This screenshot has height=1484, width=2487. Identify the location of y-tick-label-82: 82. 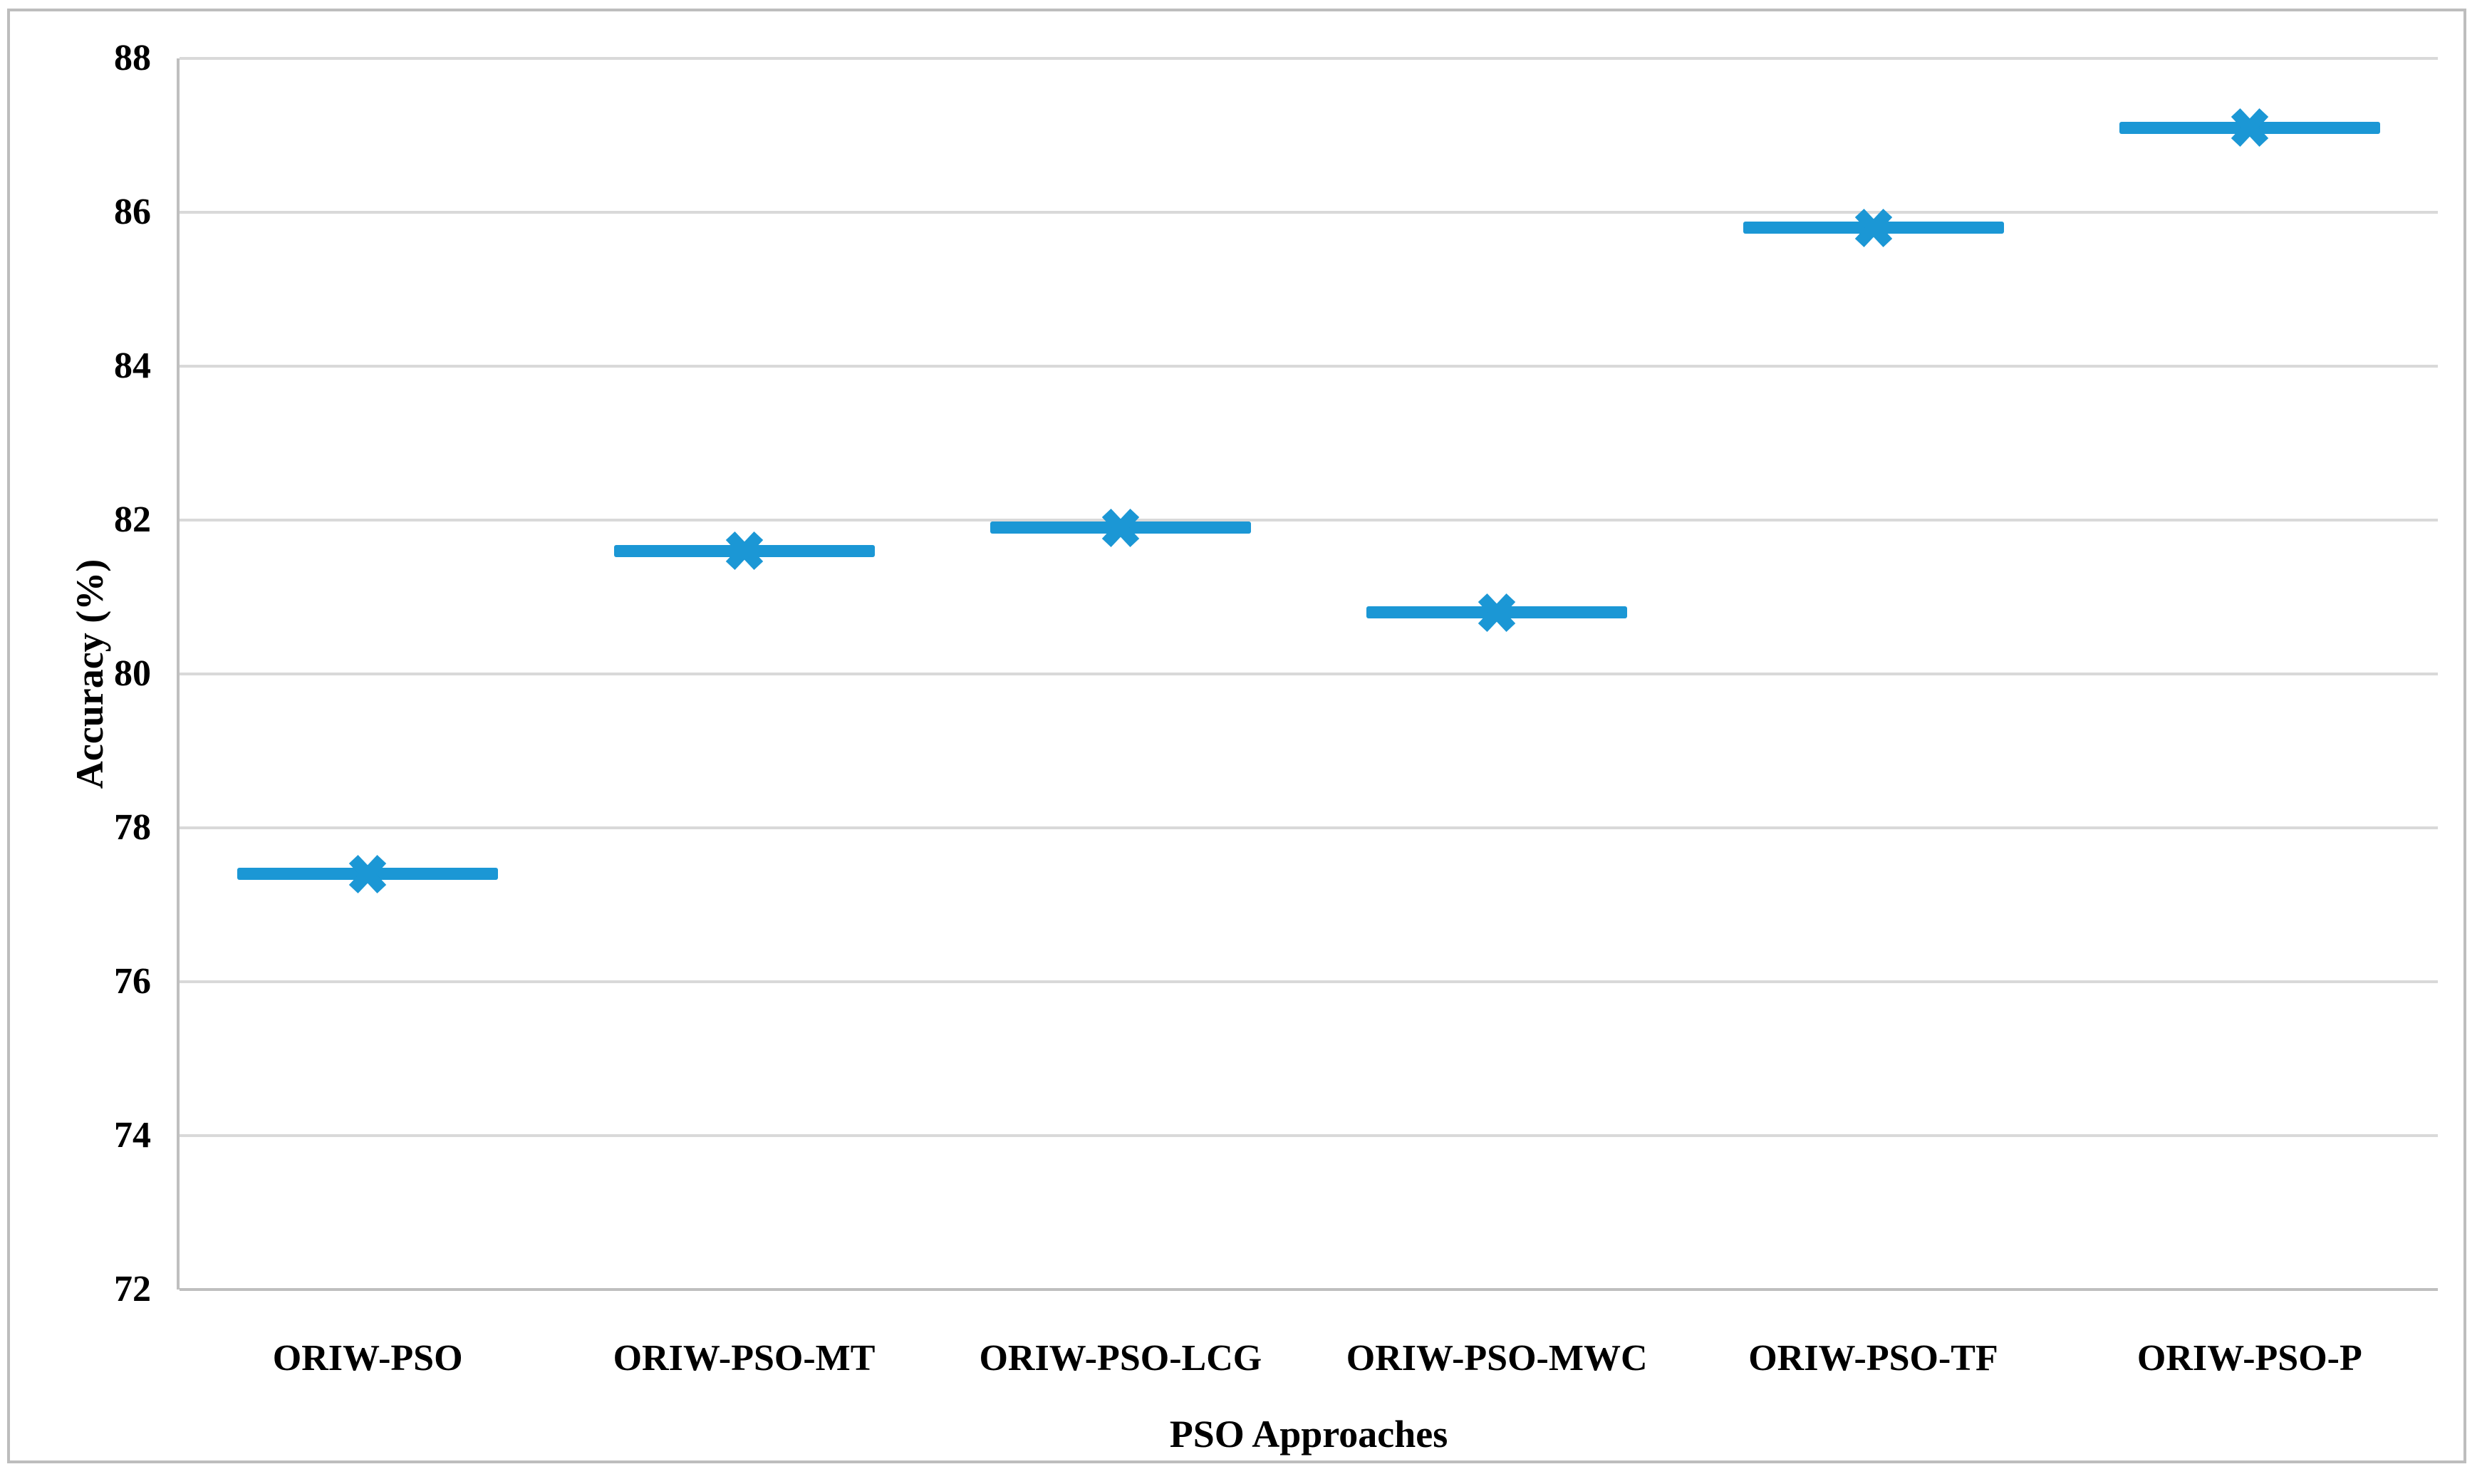
(132, 519).